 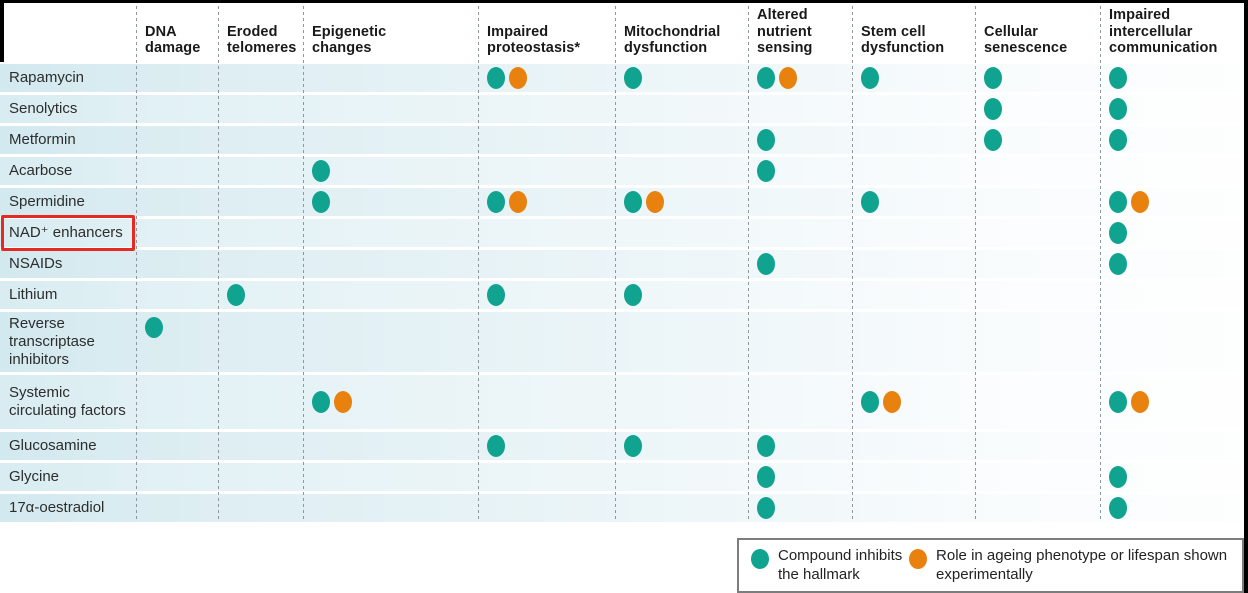 I want to click on table-row: 17α-oestradiol, so click(x=622, y=508).